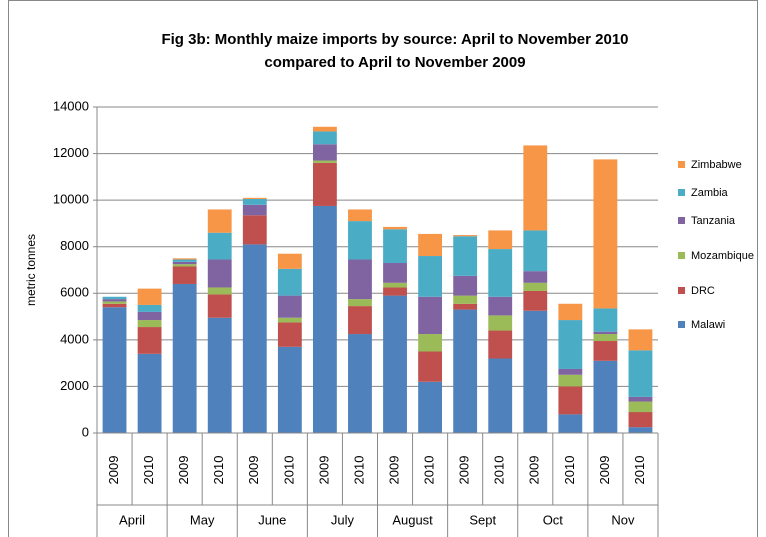 This screenshot has width=766, height=537. I want to click on chart-subtitle: compared to April to November 2009, so click(394, 62).